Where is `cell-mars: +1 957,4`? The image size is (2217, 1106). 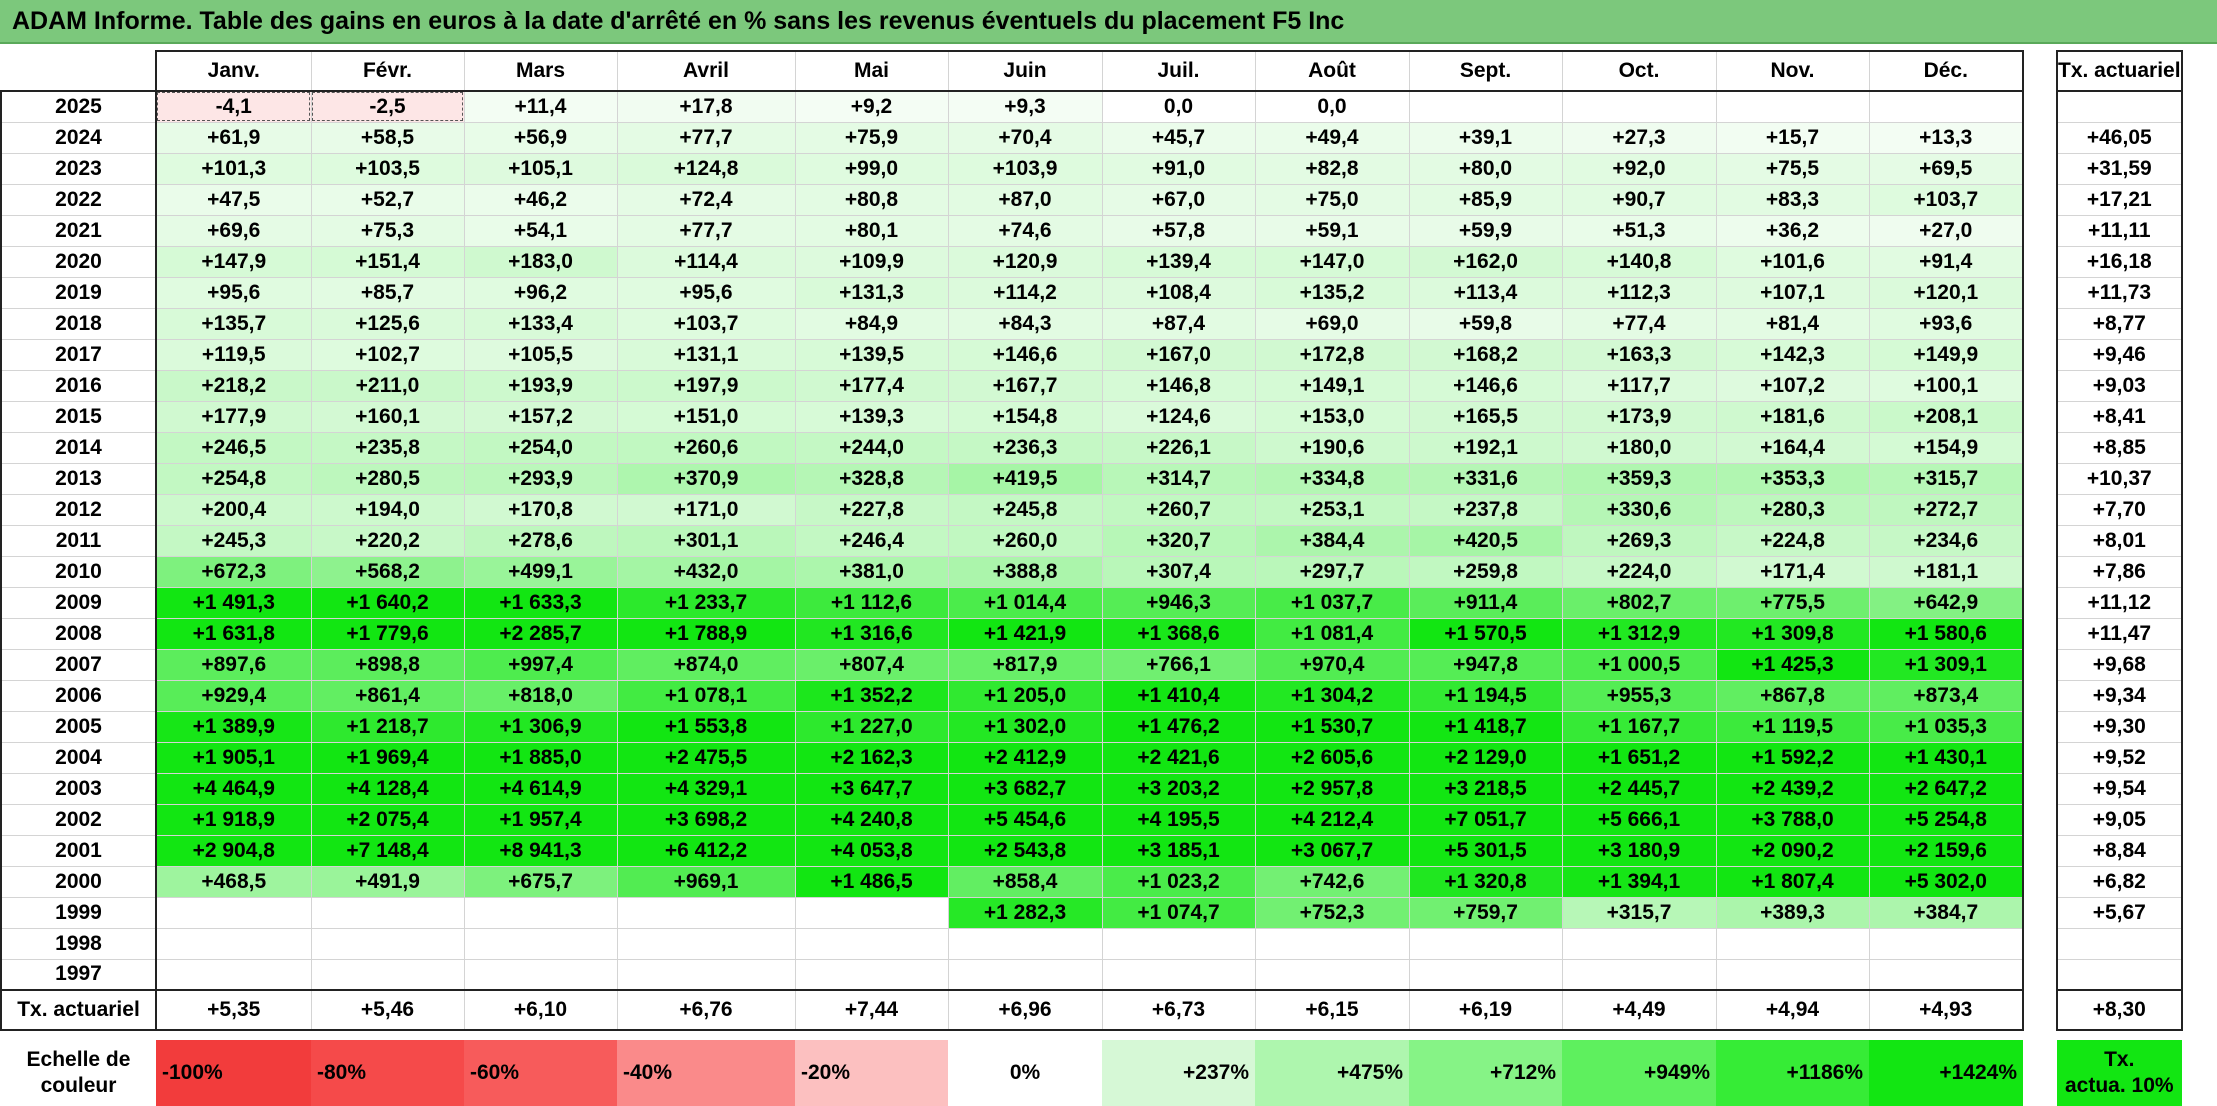
cell-mars: +1 957,4 is located at coordinates (540, 819).